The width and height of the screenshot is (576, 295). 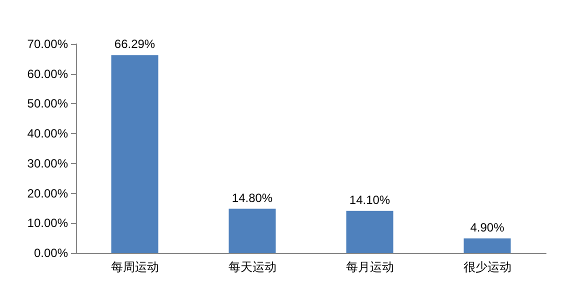 I want to click on y-tick-label: 20.00%, so click(x=47, y=193).